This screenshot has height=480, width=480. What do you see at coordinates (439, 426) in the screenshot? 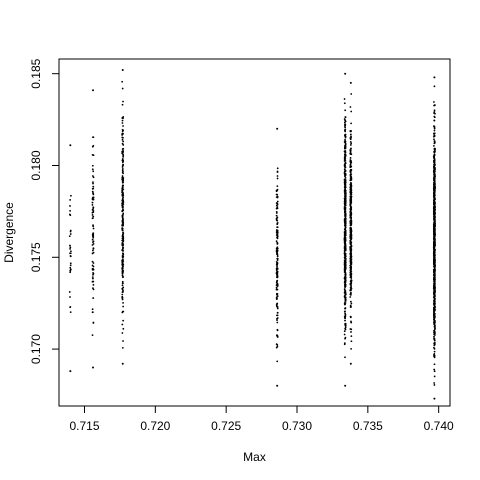
I see `x-tick-label: 0.740` at bounding box center [439, 426].